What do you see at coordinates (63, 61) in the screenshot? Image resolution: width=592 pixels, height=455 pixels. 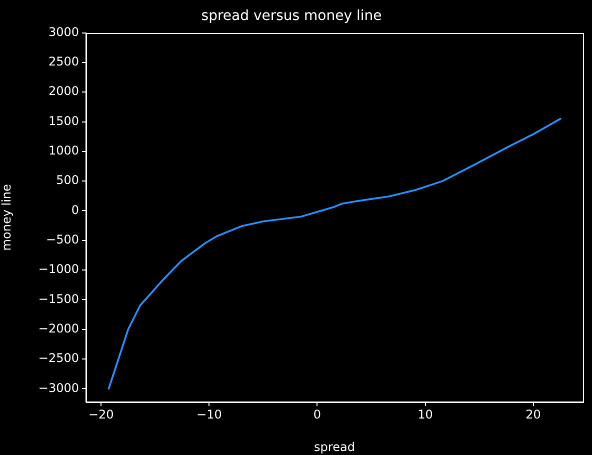 I see `y-tick-label: 2500` at bounding box center [63, 61].